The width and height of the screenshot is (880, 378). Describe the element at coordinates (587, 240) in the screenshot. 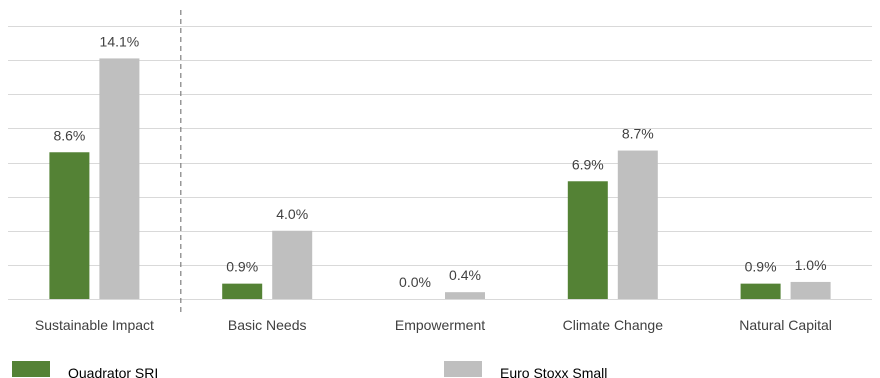

I see `bar-quadrator-sri-climate-change` at that location.